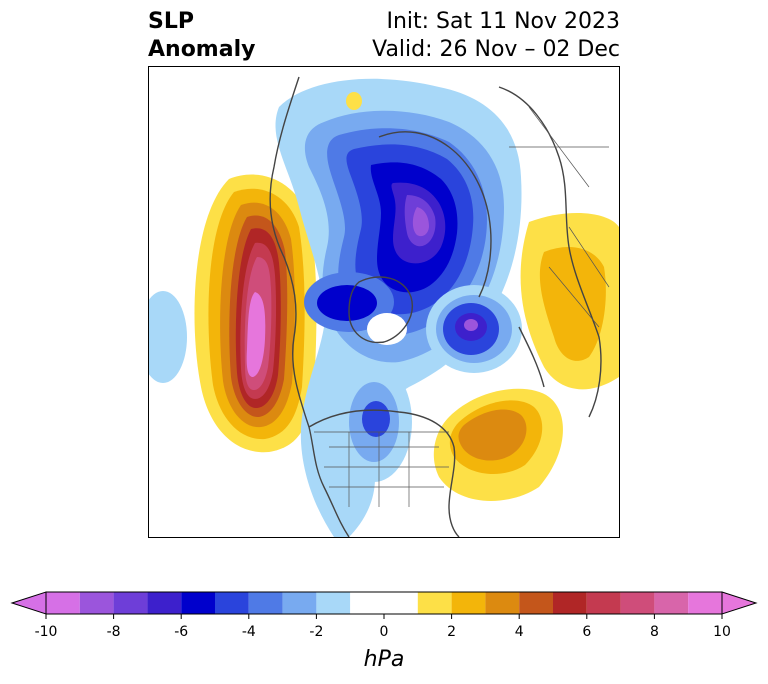 The width and height of the screenshot is (768, 684). Describe the element at coordinates (202, 49) in the screenshot. I see `title-anomaly: Anomaly` at that location.